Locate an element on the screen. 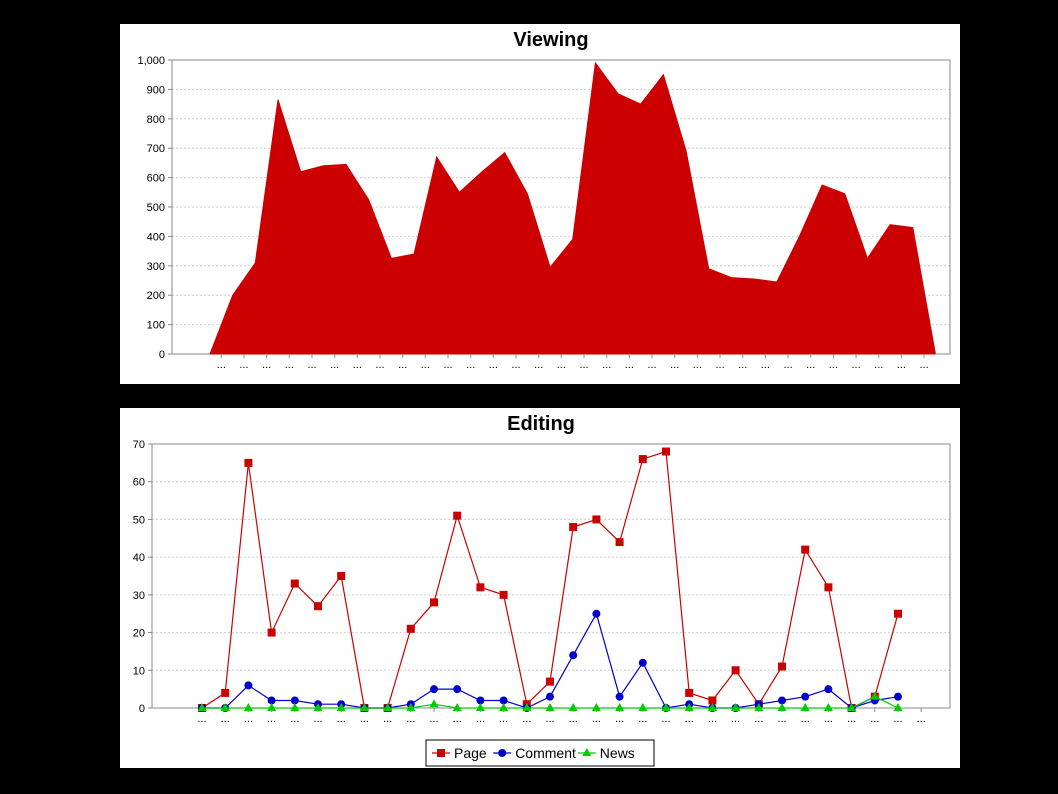 The height and width of the screenshot is (794, 1058). y-tick-label: 0 is located at coordinates (162, 355).